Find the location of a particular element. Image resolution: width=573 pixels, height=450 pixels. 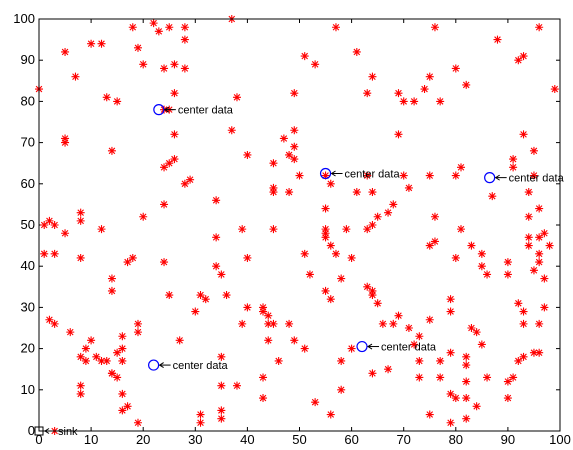

x-tick-label: 30 is located at coordinates (195, 439).